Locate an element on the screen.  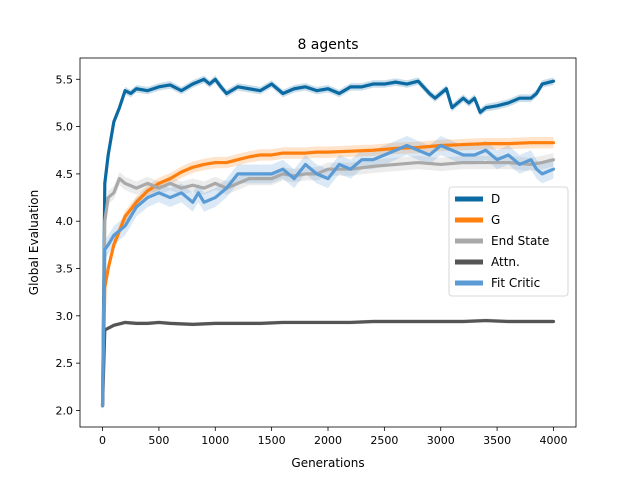
legend-label-4: Fit Critic is located at coordinates (515, 283).